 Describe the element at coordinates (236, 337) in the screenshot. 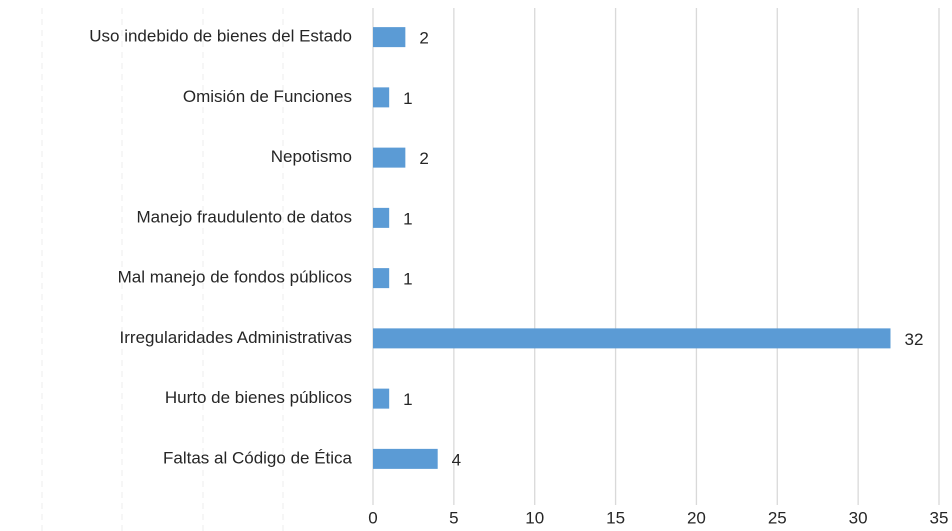

I see `y-tick-label: Irregularidades Administrativas` at that location.